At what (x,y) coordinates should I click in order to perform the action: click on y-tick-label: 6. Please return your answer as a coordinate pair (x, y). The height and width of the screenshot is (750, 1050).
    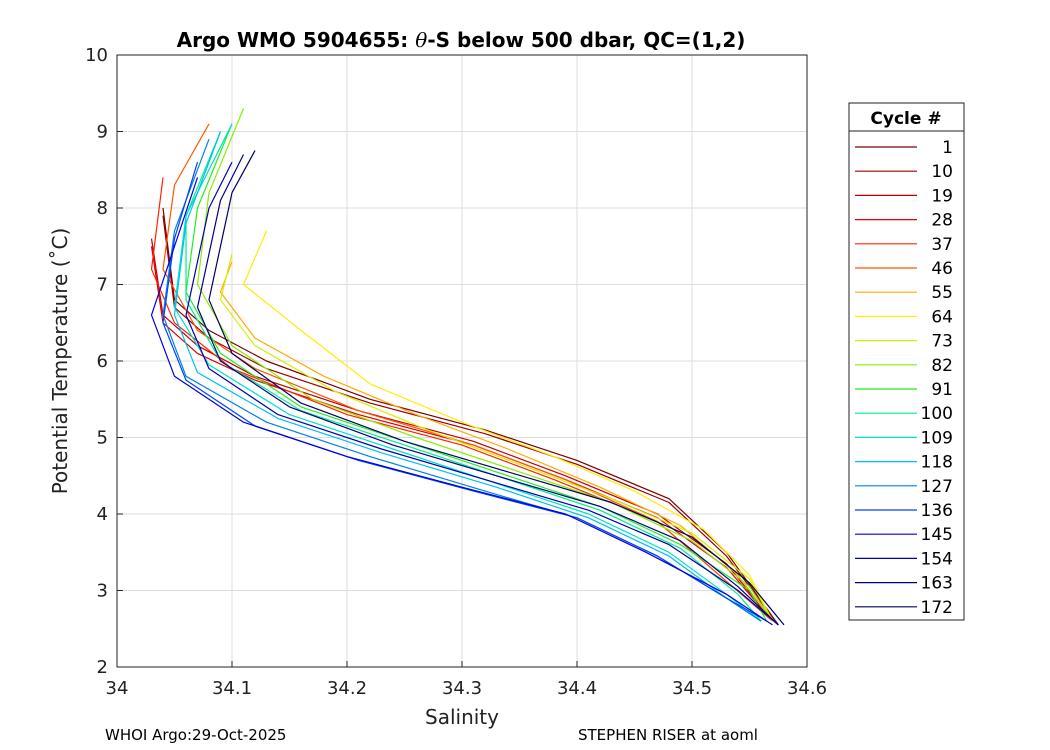
    Looking at the image, I should click on (102, 361).